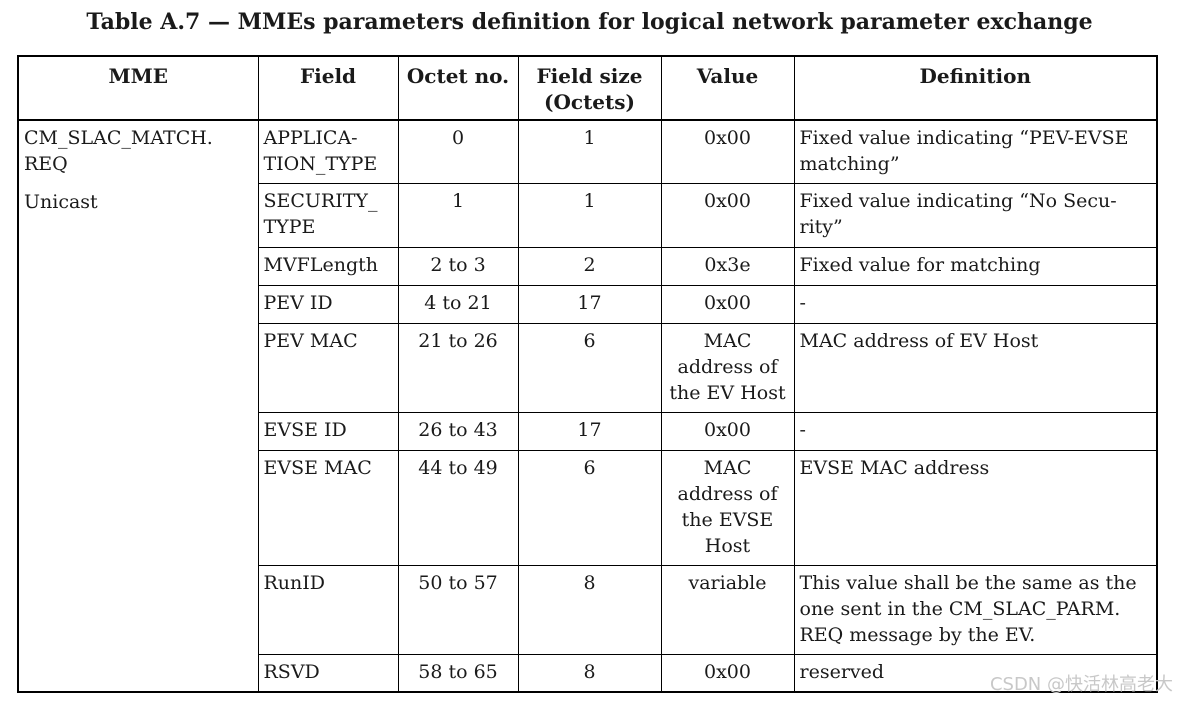  Describe the element at coordinates (328, 673) in the screenshot. I see `cell-field: RSVD` at that location.